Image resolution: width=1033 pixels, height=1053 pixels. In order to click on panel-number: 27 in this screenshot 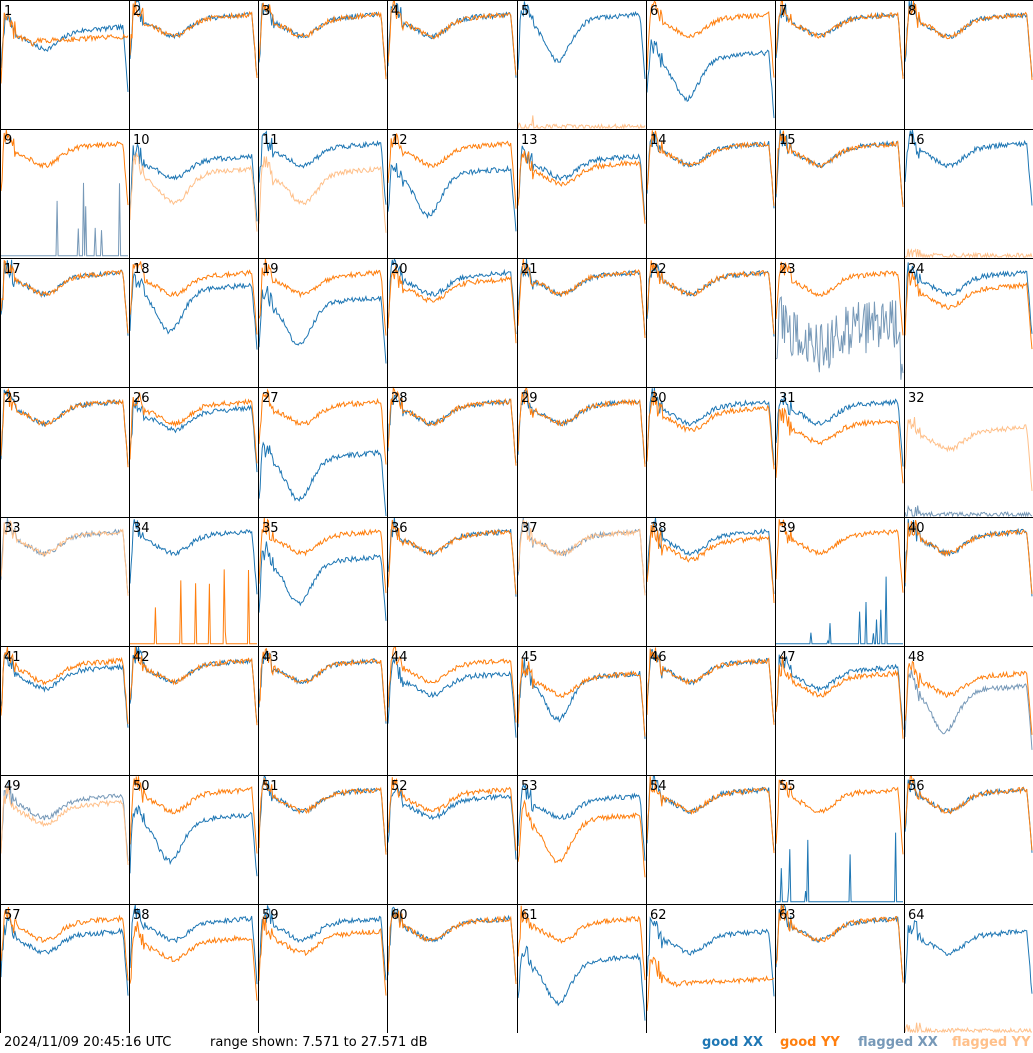, I will do `click(270, 398)`.